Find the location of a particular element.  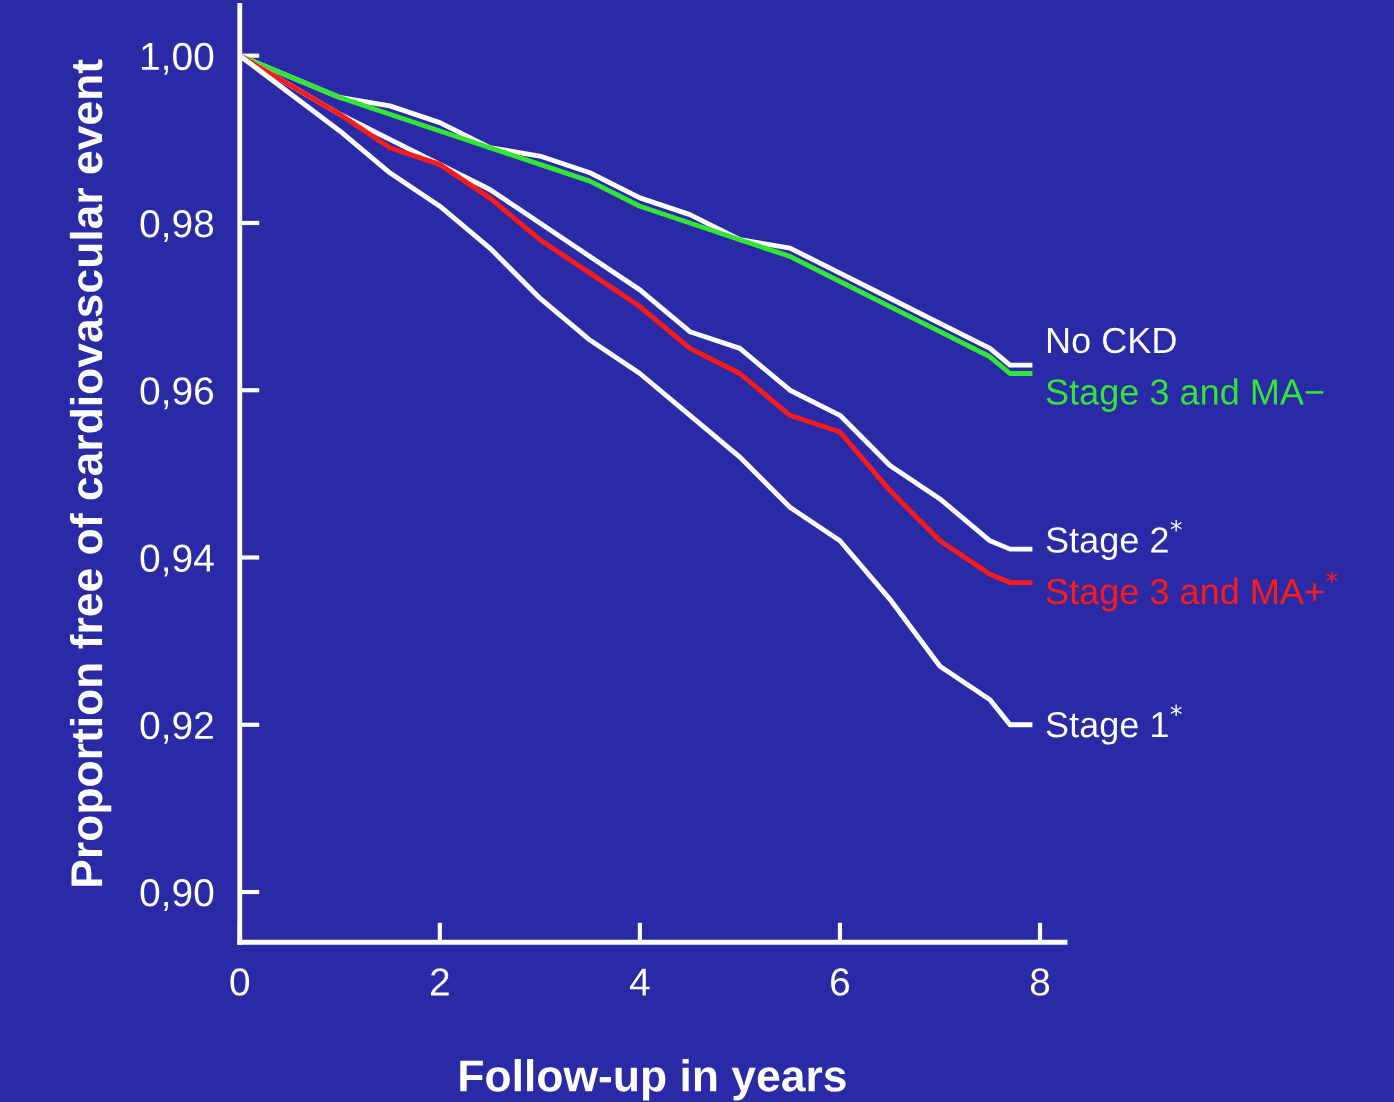

series-label: No CKD is located at coordinates (1111, 340).